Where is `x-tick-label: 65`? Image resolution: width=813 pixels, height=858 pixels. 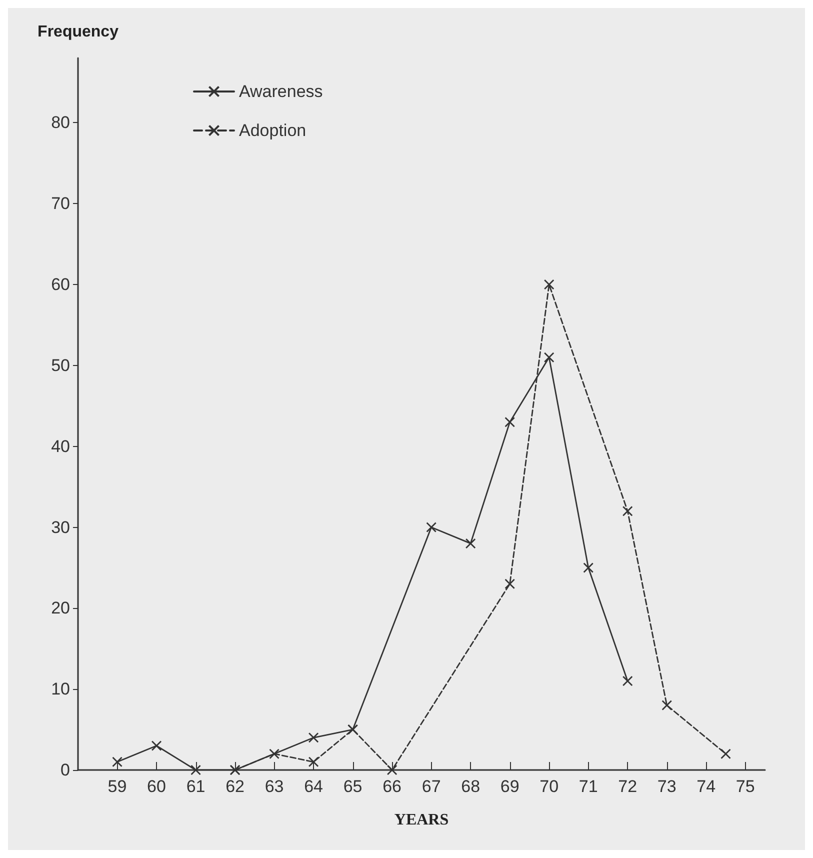
x-tick-label: 65 is located at coordinates (352, 786).